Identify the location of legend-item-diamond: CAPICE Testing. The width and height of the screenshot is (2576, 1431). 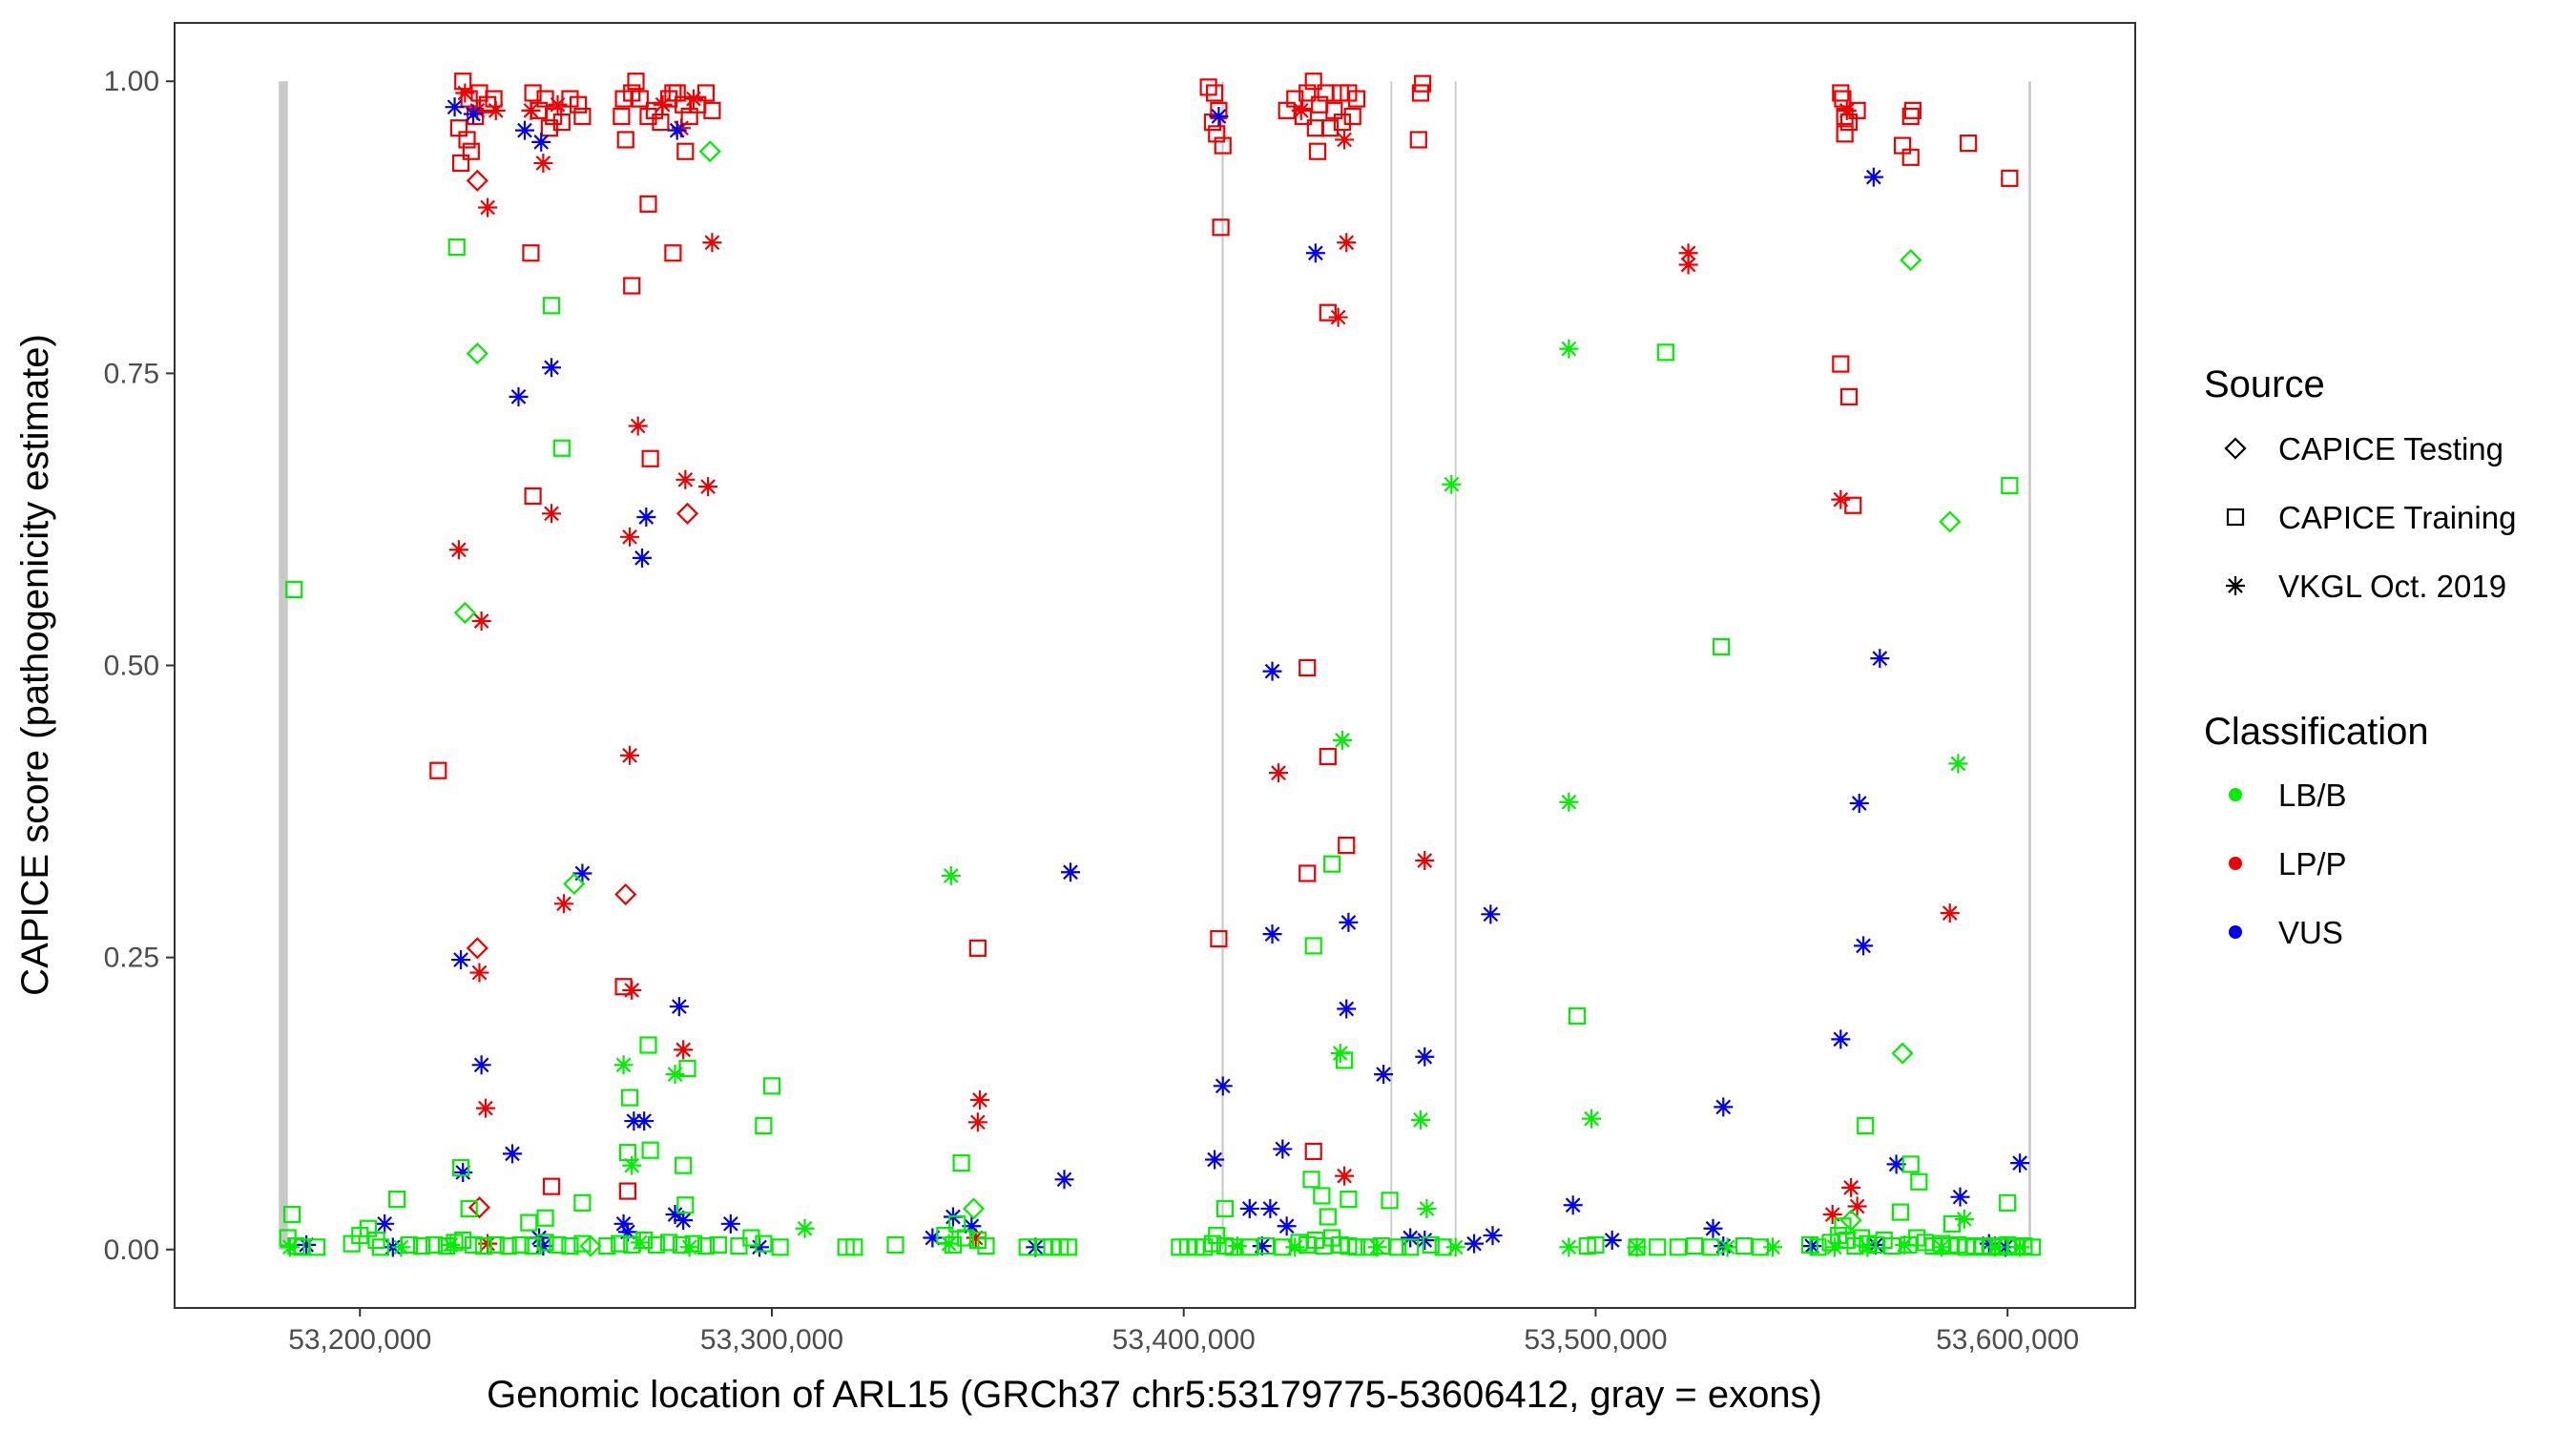
(2363, 449).